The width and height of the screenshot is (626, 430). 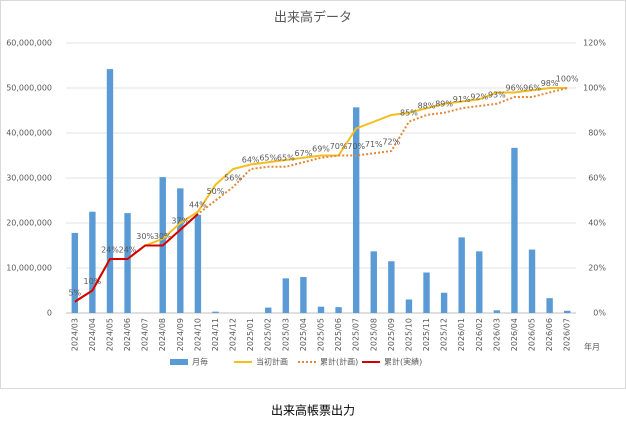 What do you see at coordinates (462, 99) in the screenshot?
I see `data-label: 91%` at bounding box center [462, 99].